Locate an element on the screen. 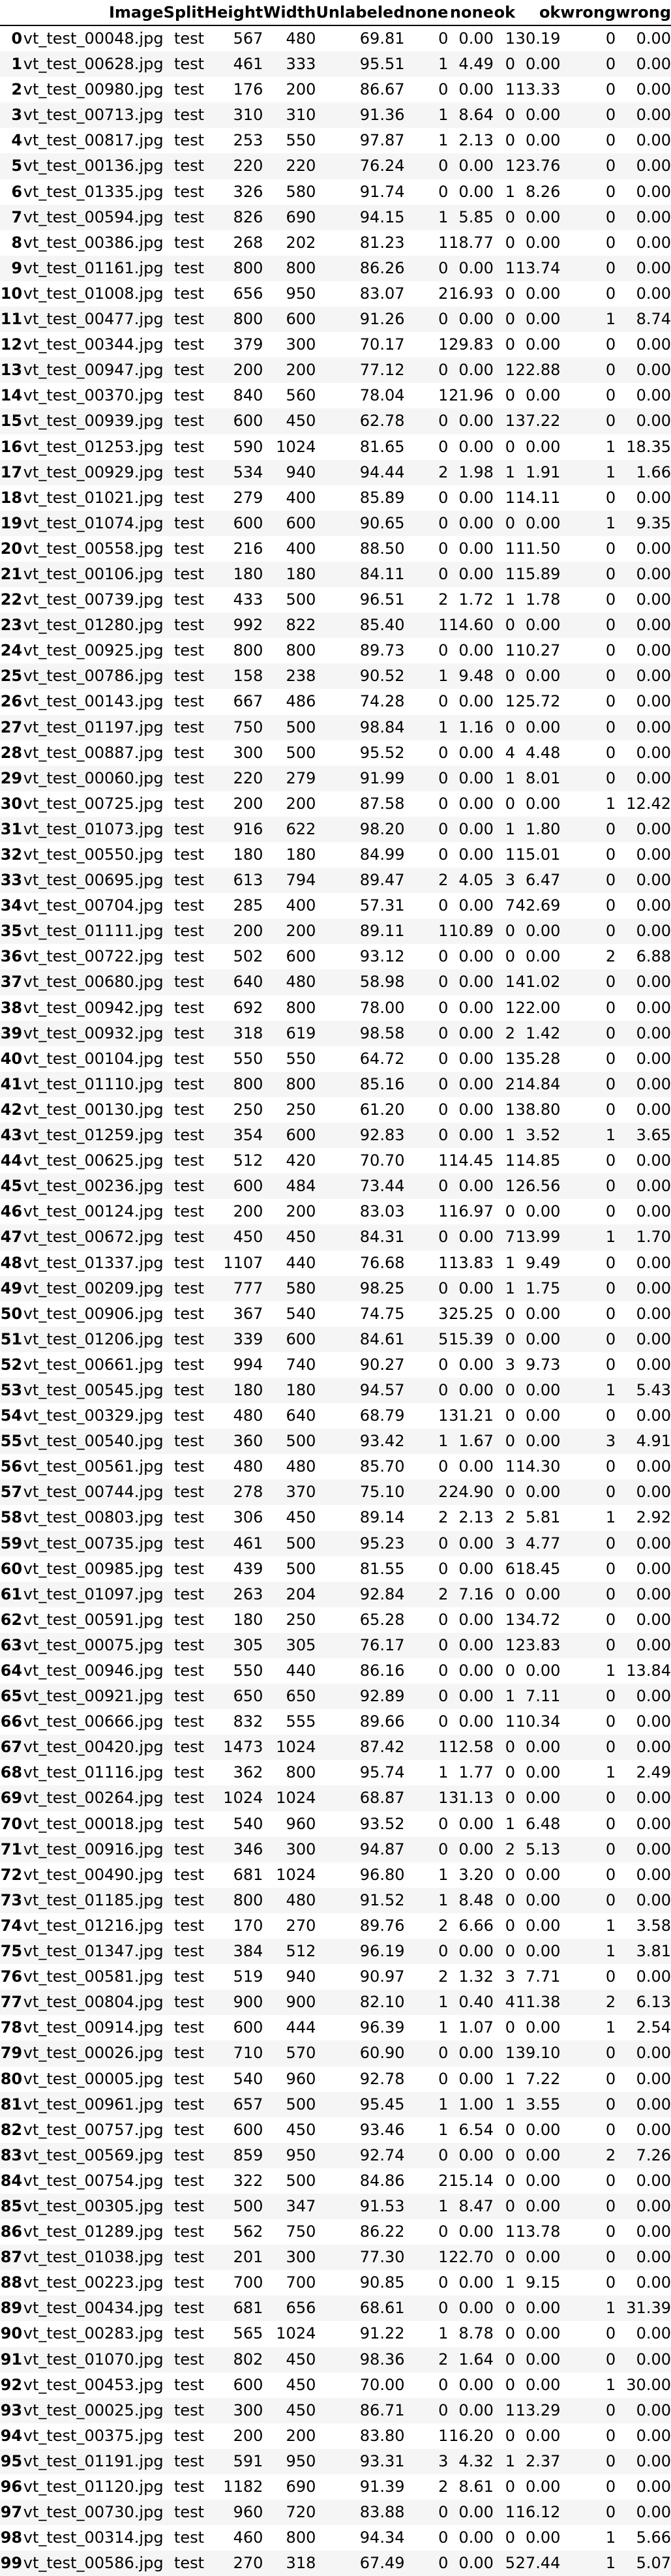 This screenshot has height=2576, width=671. row-index: 25 is located at coordinates (12, 676).